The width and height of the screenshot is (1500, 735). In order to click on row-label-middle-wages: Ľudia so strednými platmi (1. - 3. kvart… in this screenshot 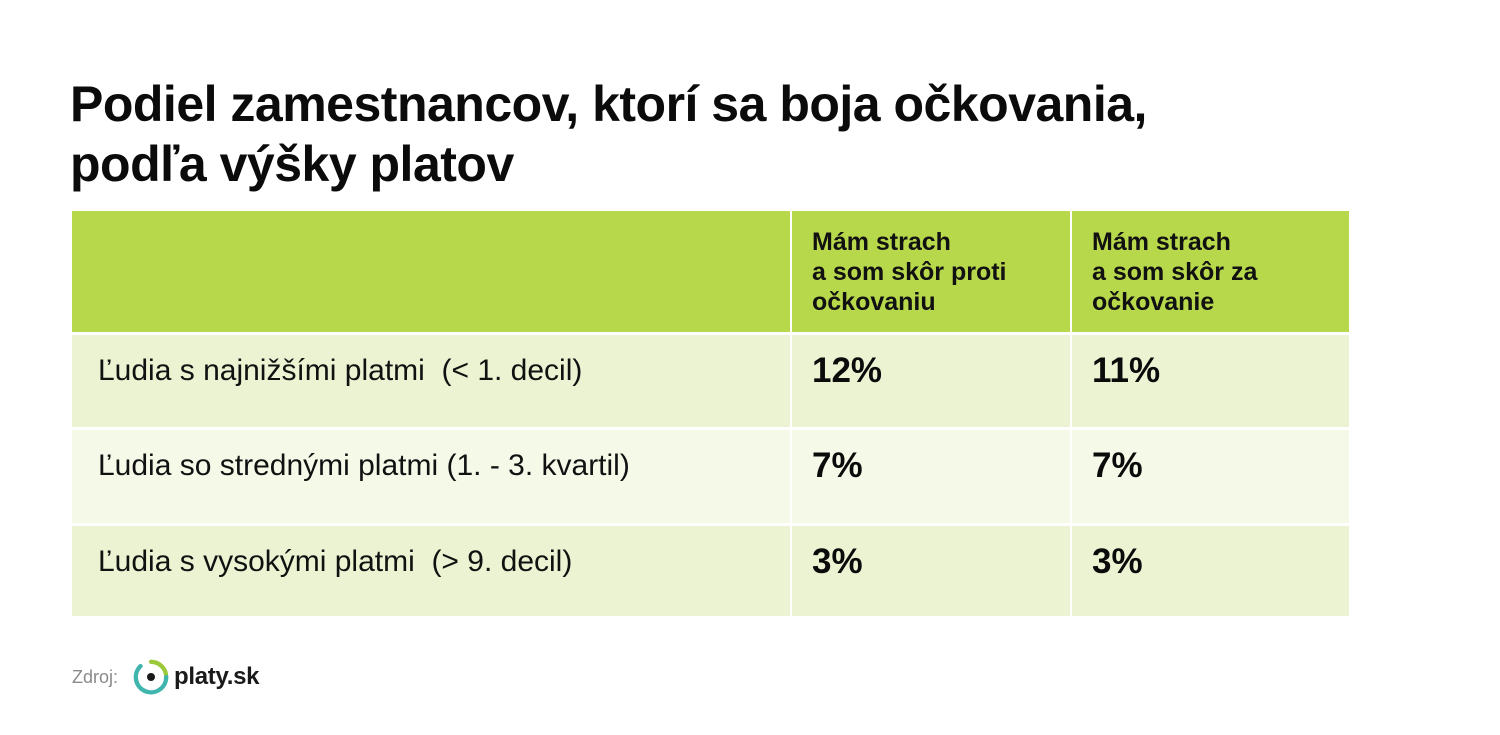, I will do `click(364, 465)`.